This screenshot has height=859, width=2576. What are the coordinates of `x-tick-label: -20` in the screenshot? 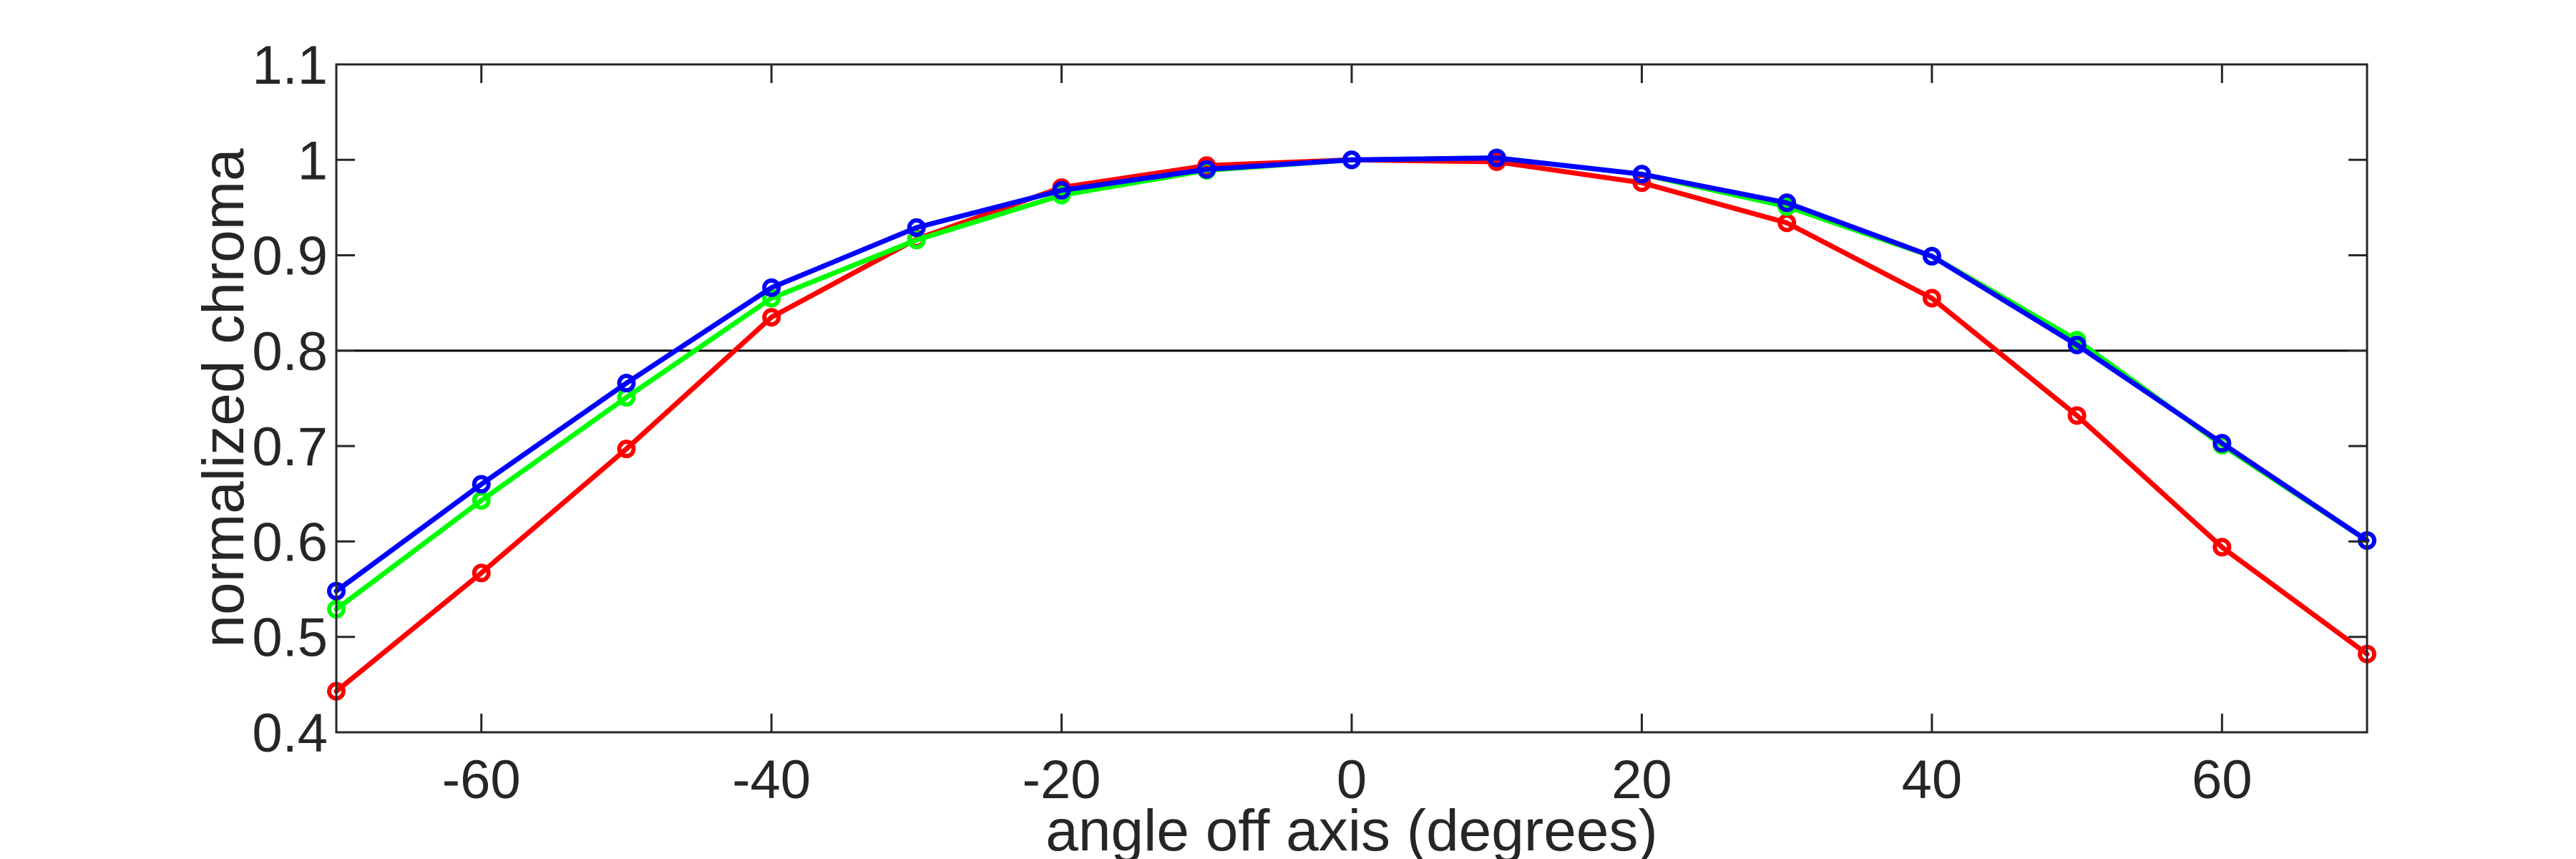 It's located at (1062, 779).